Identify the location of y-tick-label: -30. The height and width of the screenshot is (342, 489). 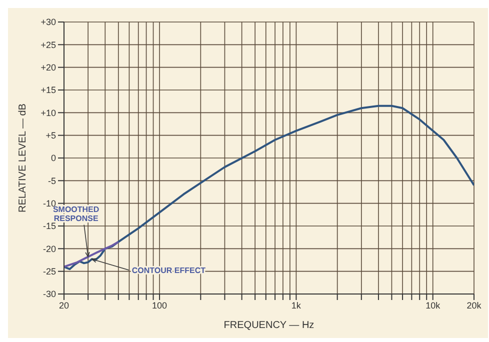
(49, 294).